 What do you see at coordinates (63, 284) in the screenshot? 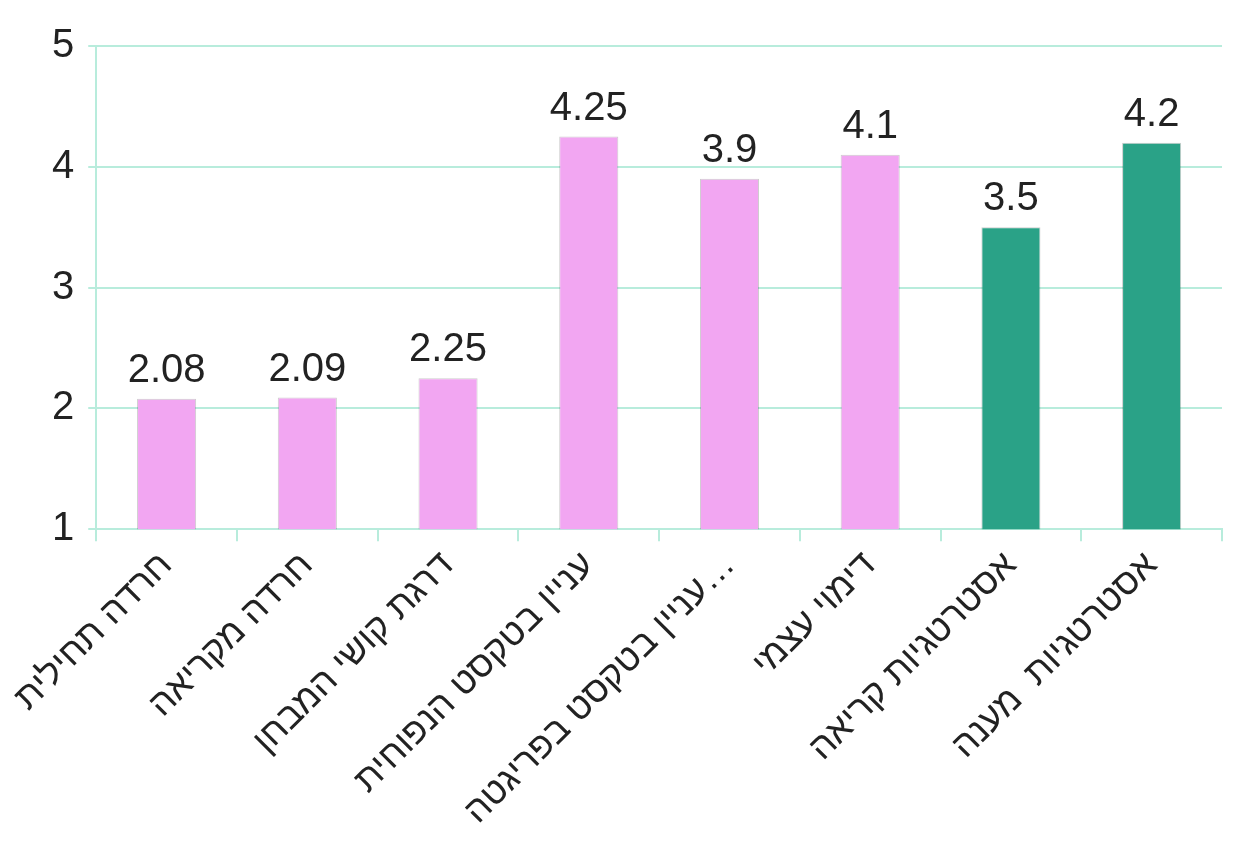
I see `y-tick-label: 3` at bounding box center [63, 284].